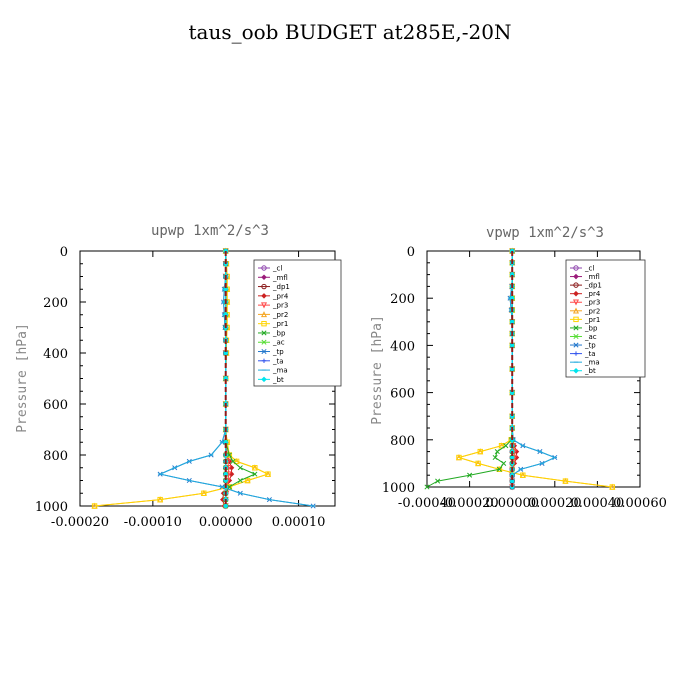 The height and width of the screenshot is (700, 700). I want to click on x-tick-label: 0.00020, so click(555, 503).